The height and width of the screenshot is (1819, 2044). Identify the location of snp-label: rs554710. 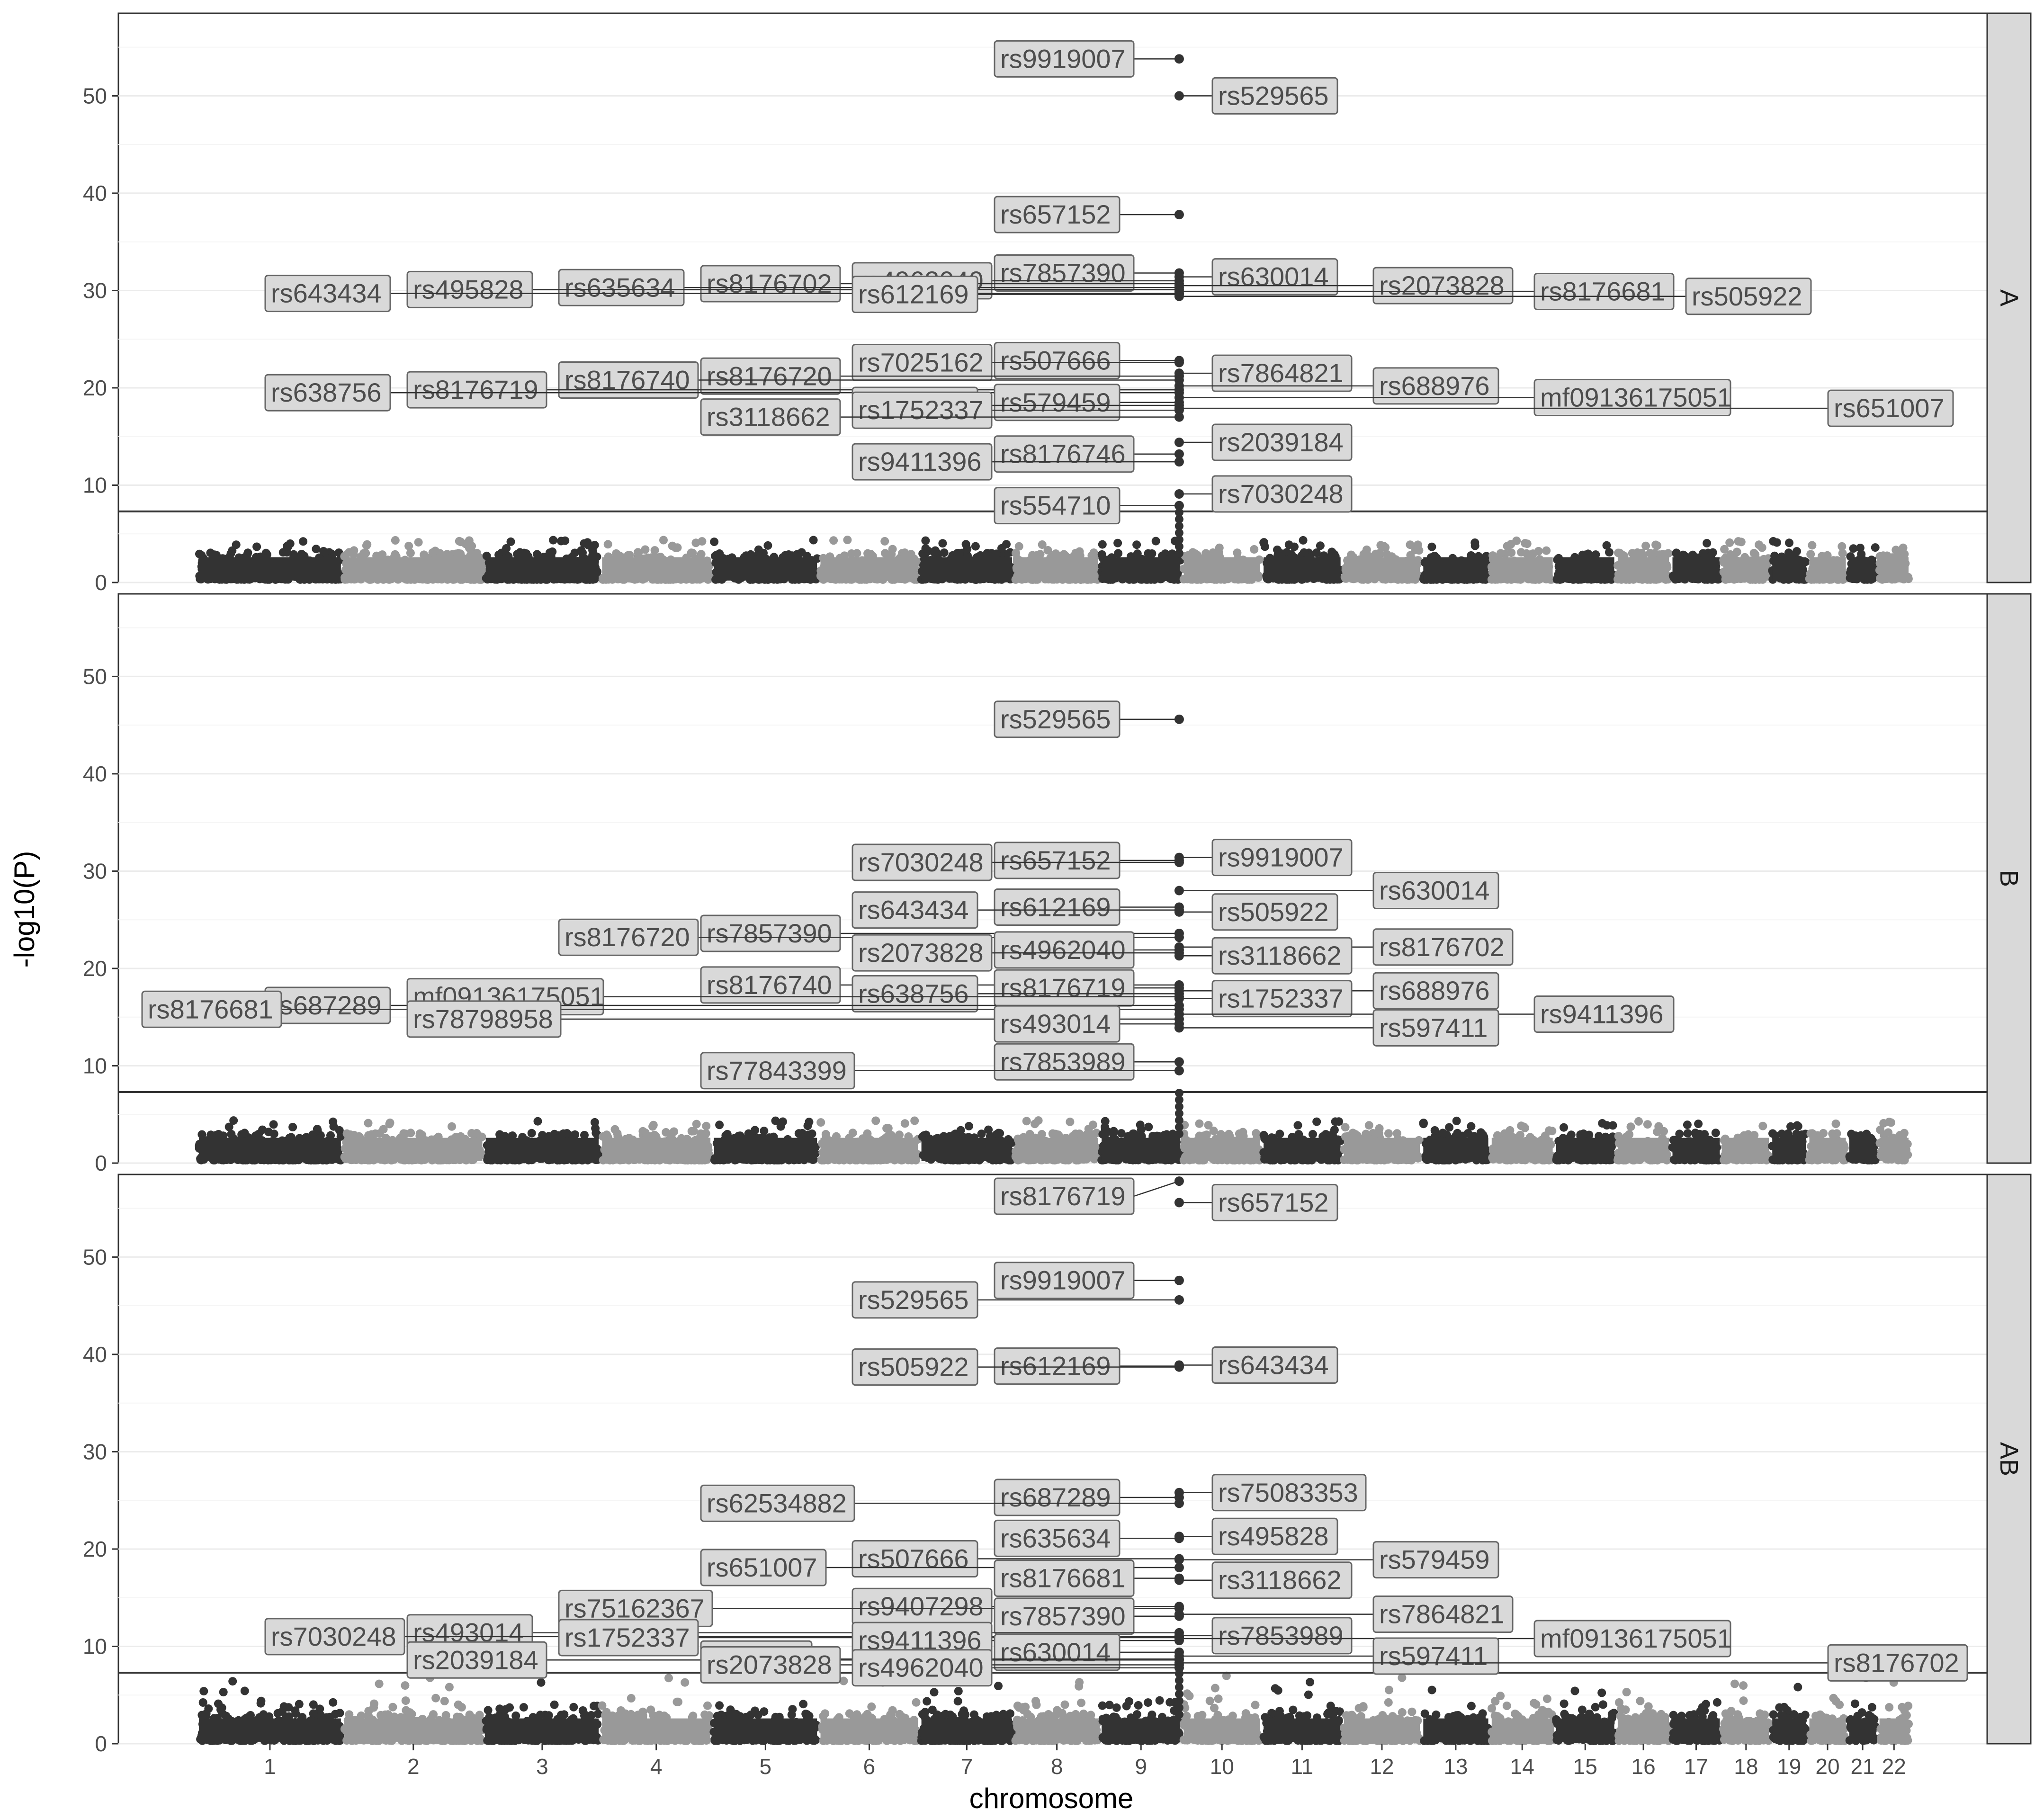
(1055, 506).